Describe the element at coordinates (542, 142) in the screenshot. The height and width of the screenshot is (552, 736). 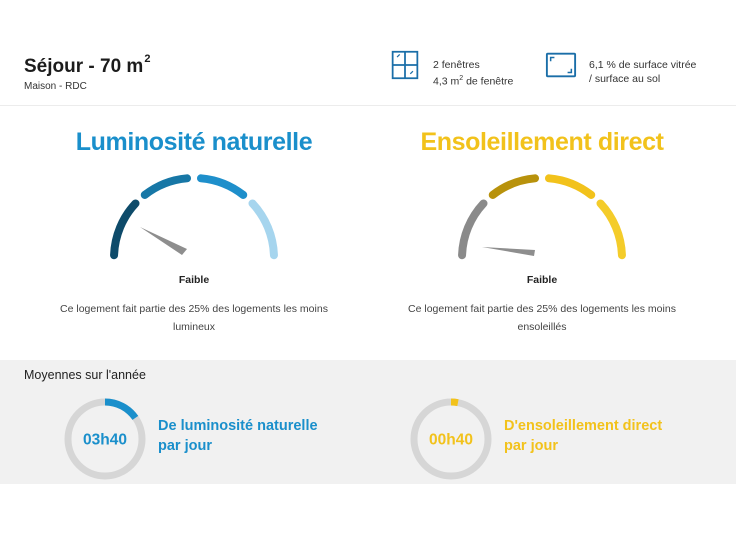
I see `sunshine-title: Ensoleillement direct` at that location.